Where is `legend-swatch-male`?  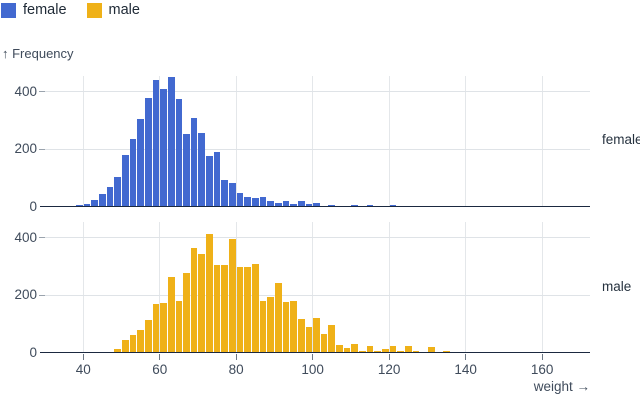 legend-swatch-male is located at coordinates (94, 10).